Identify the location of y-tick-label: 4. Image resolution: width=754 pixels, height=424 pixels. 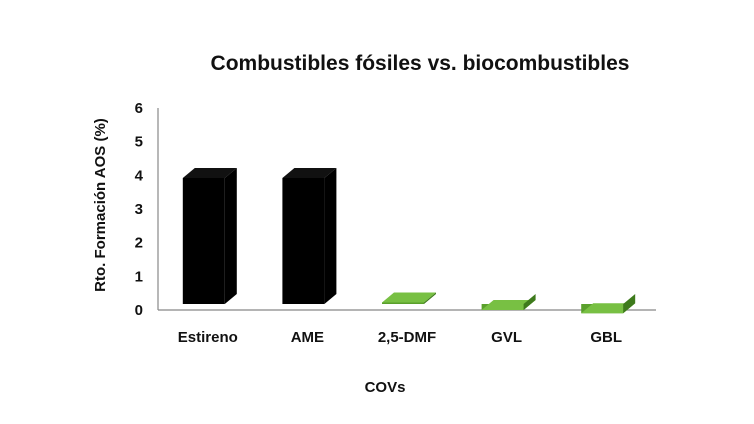
(139, 175).